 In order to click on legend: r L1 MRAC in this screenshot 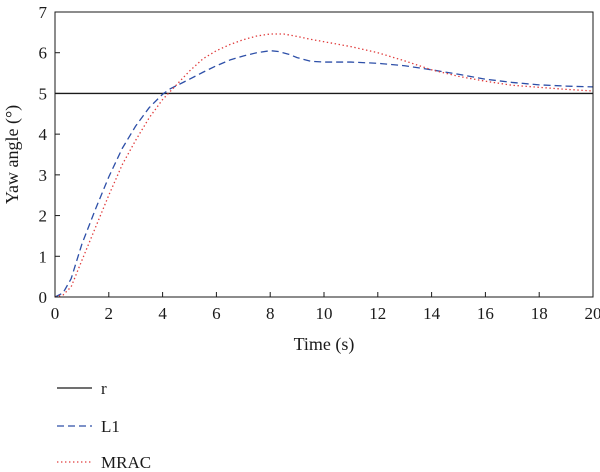, I will do `click(104, 425)`.